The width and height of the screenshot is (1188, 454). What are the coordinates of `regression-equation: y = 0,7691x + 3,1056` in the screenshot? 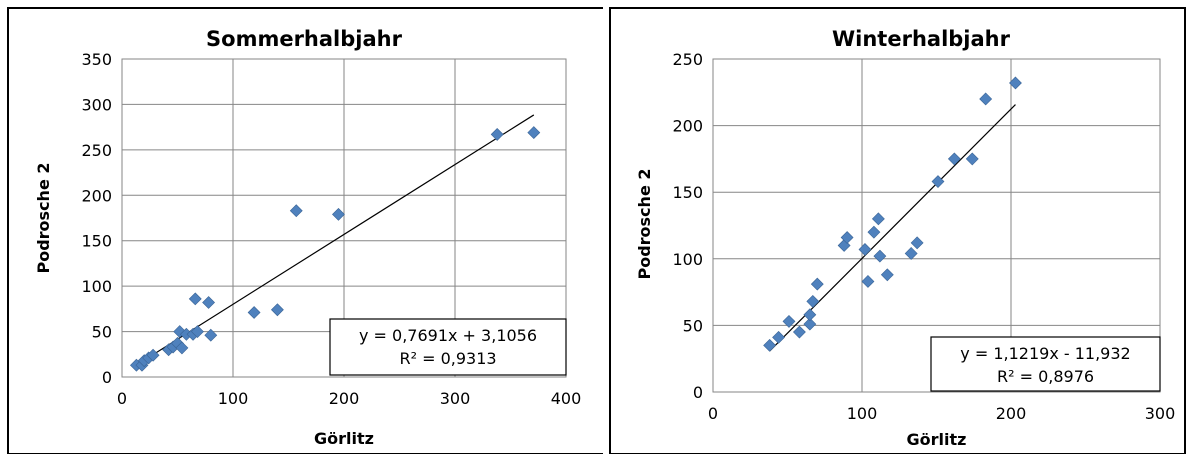 It's located at (448, 335).